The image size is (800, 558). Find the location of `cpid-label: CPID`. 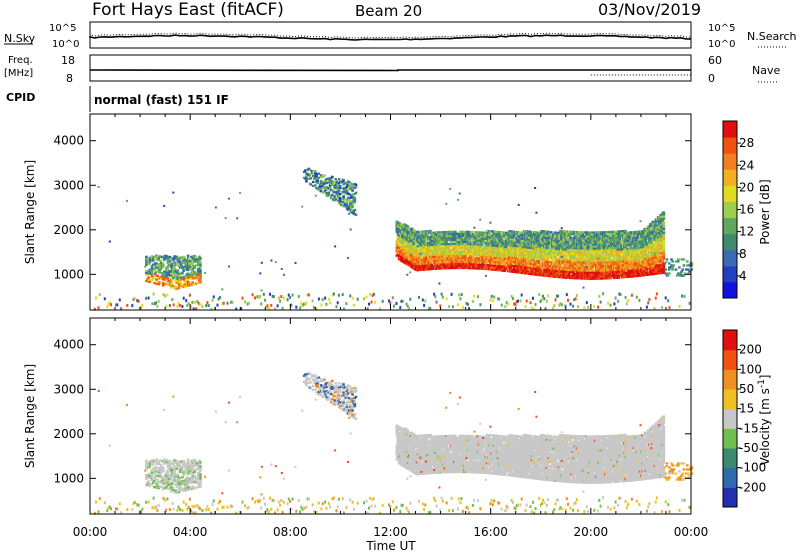

cpid-label: CPID is located at coordinates (20, 97).